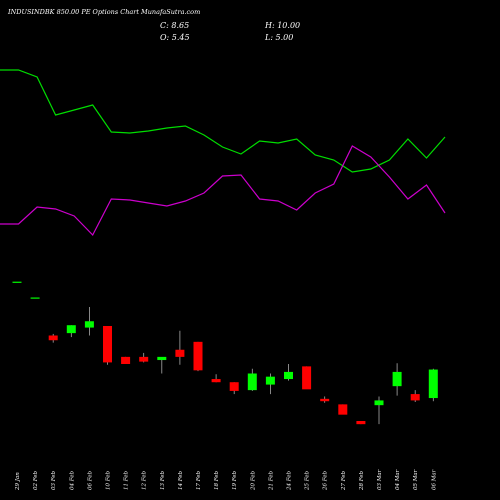  I want to click on x-tick-label: 24 Feb, so click(290, 480).